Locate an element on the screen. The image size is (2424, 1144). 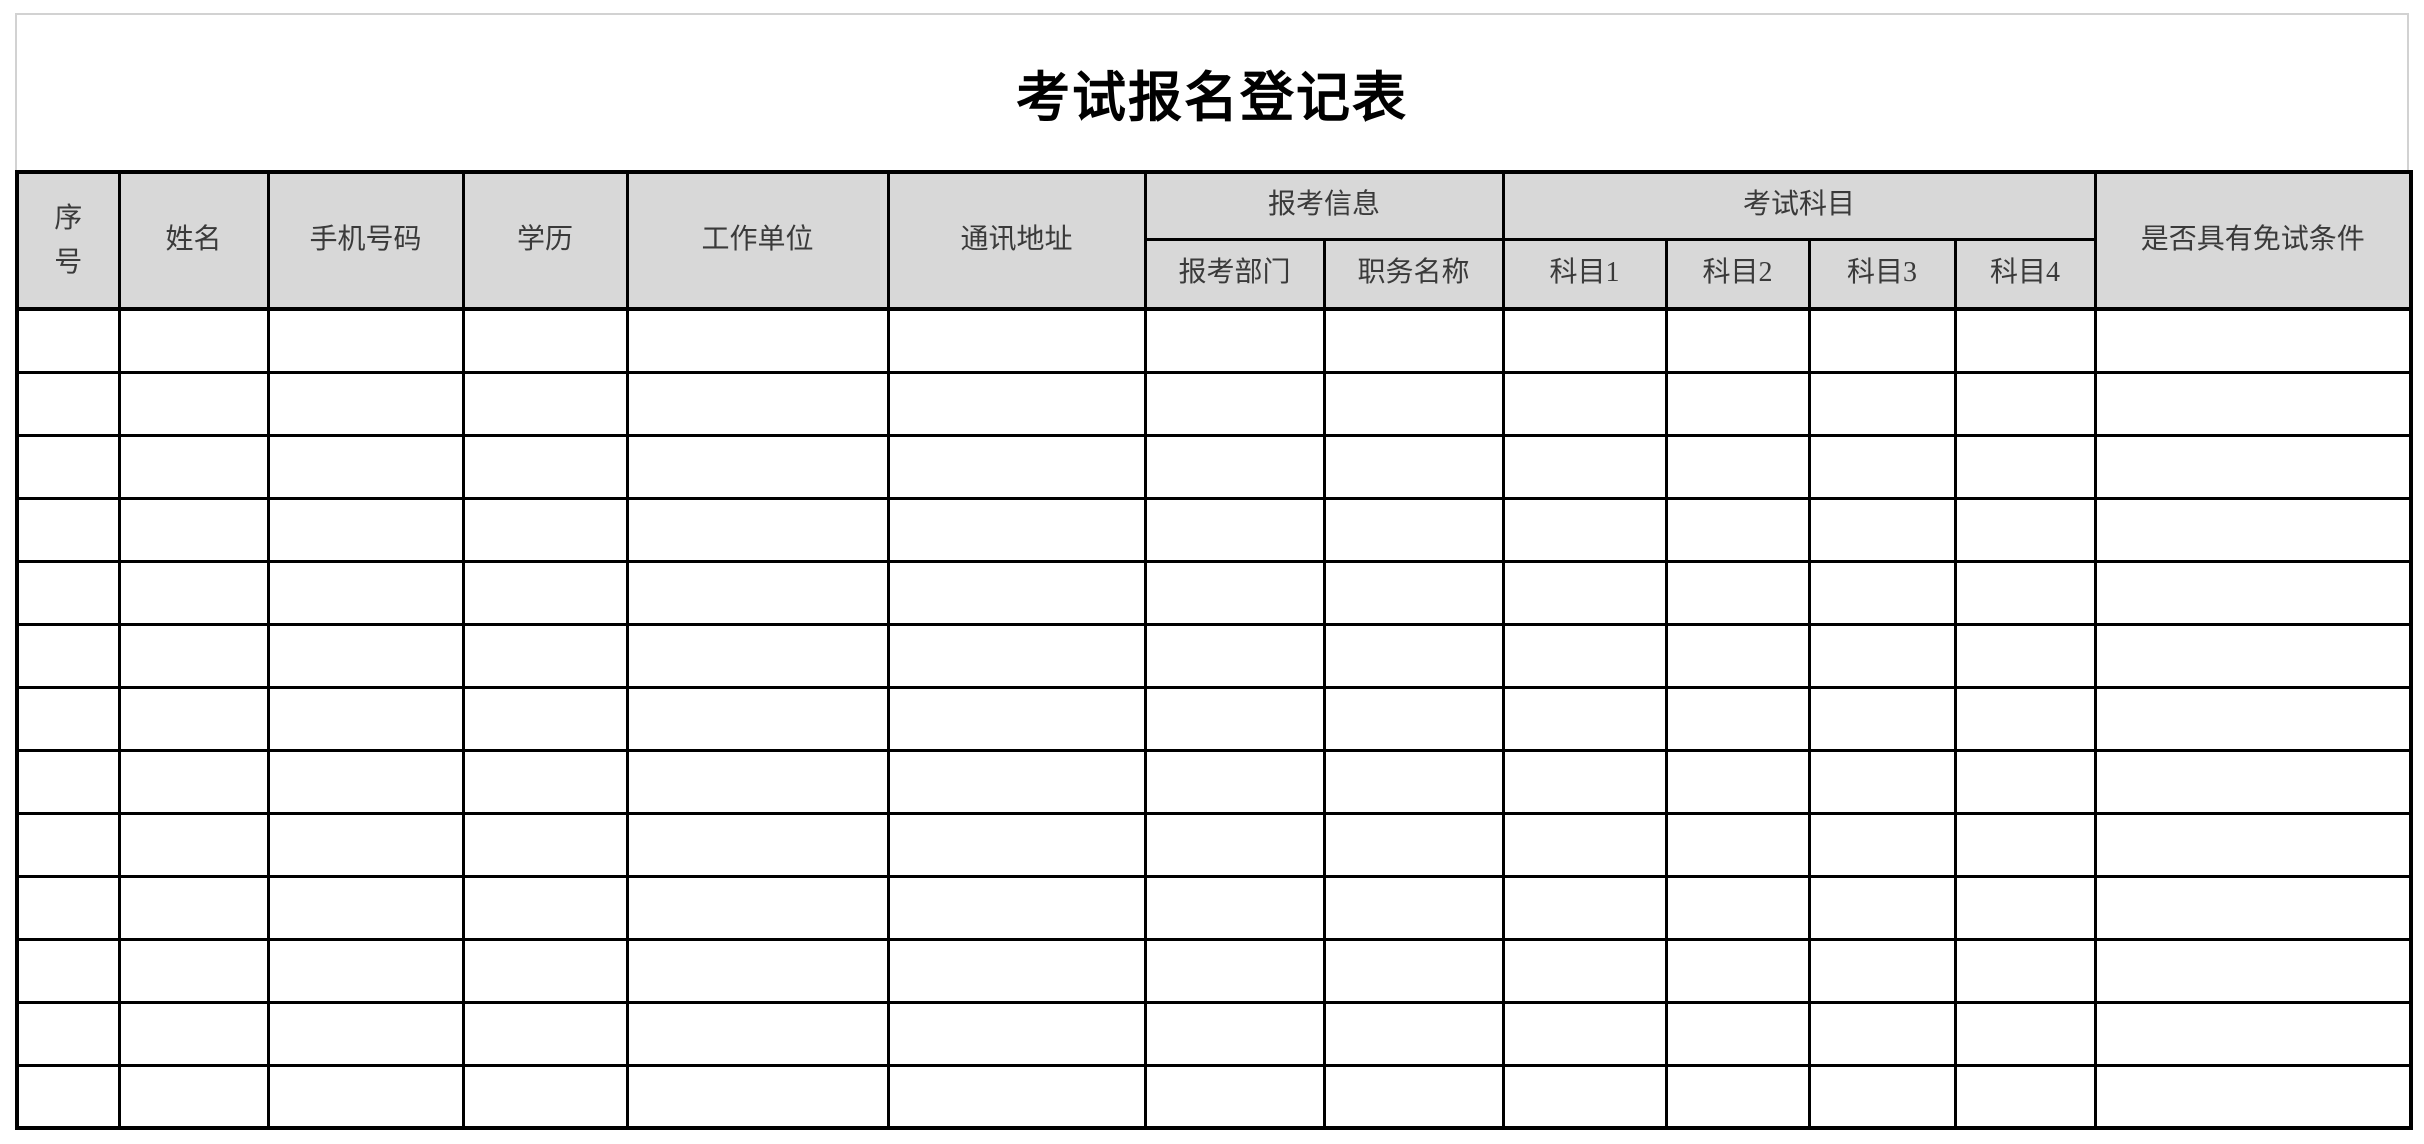
group-header-application-info: 报考信息 is located at coordinates (1324, 205).